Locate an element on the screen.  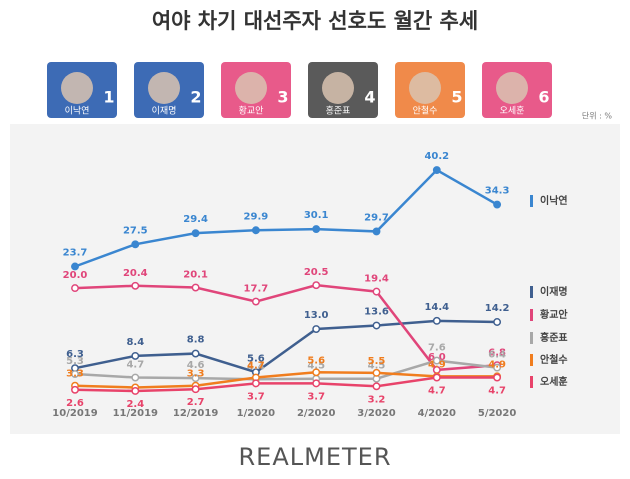
data-label: 29.9 is located at coordinates (256, 216).